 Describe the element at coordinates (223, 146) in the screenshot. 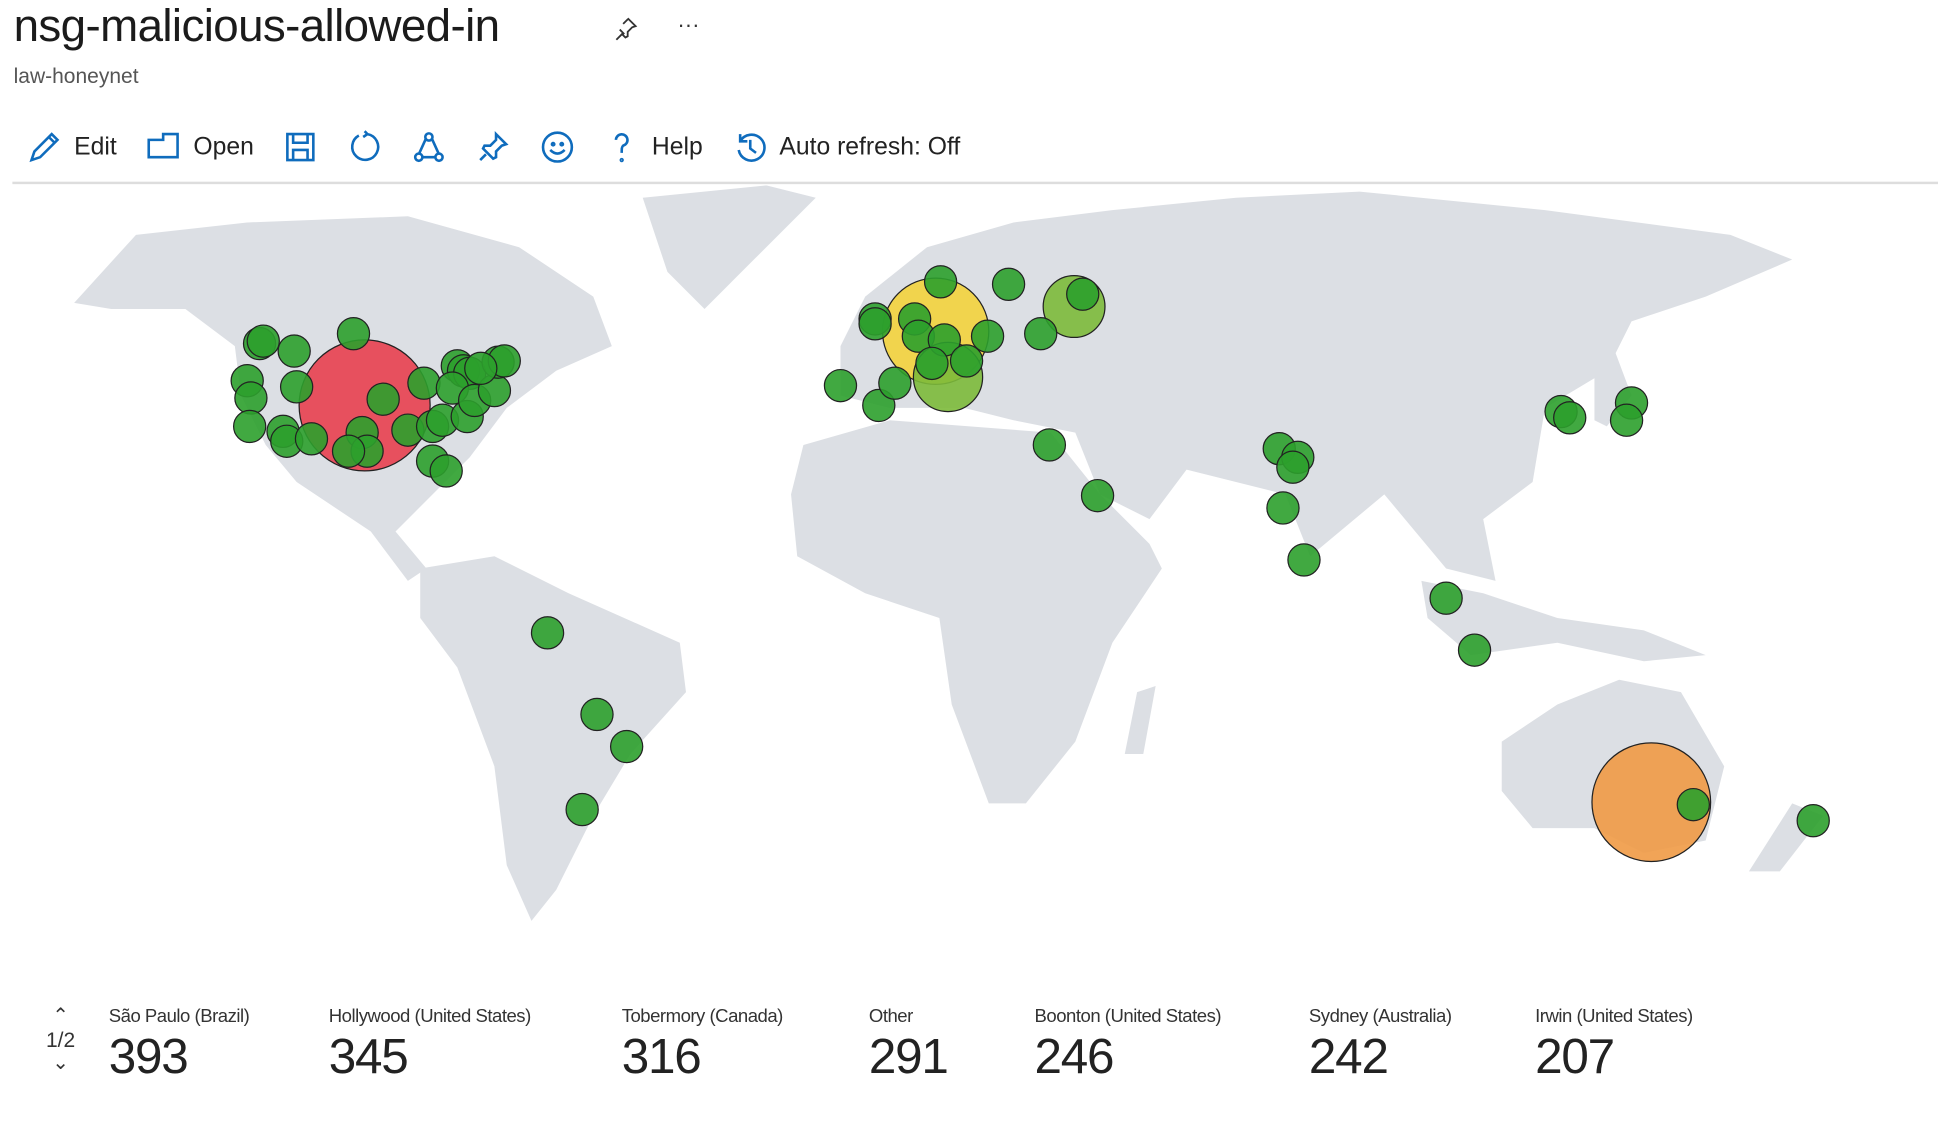

I see `open-label: Open` at that location.